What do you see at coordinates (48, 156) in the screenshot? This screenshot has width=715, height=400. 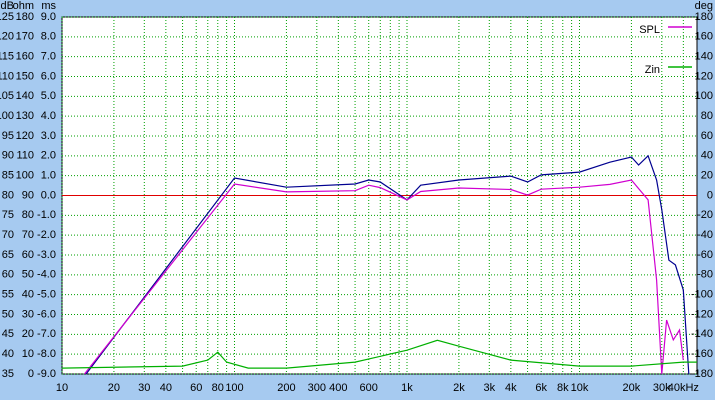 I see `y-tick-label: 2.0` at bounding box center [48, 156].